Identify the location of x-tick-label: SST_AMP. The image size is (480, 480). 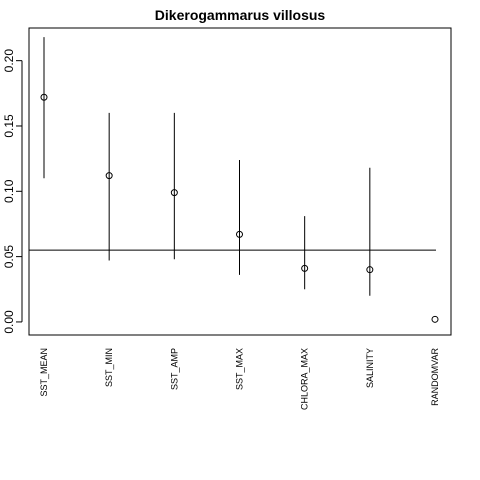
(174, 369).